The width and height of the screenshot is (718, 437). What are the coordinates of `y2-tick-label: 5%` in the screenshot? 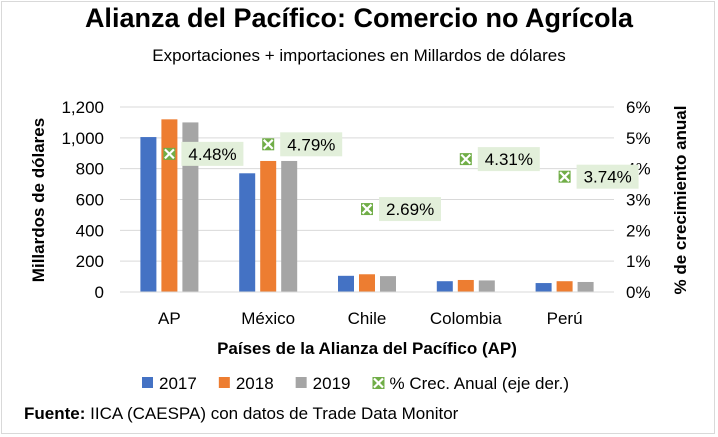 It's located at (638, 138).